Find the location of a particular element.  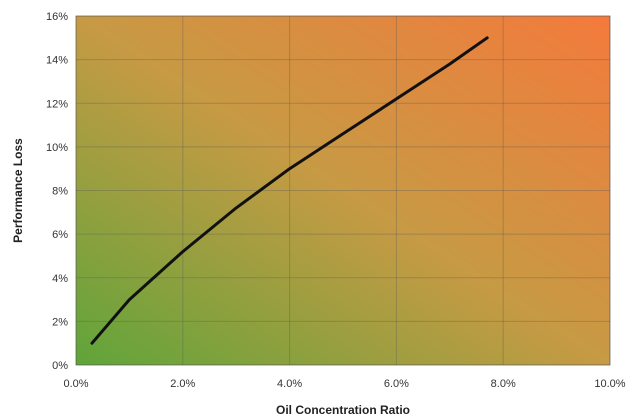

y-tick-label: 12% is located at coordinates (57, 104).